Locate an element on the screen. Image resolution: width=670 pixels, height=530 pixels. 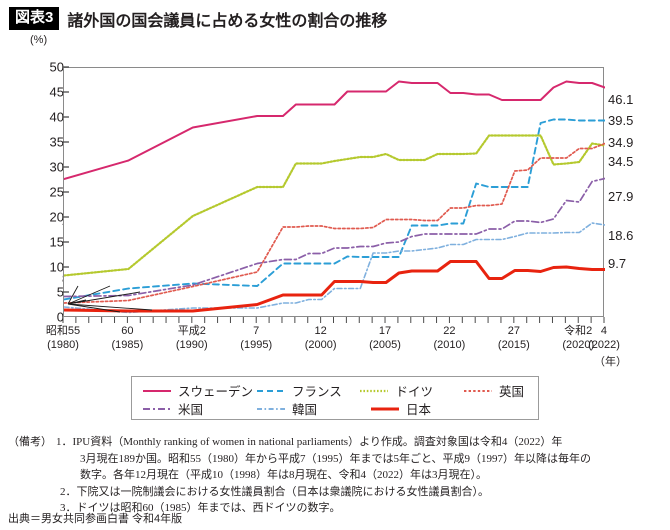
y-axis-tick-label: 30 is located at coordinates (56, 167).